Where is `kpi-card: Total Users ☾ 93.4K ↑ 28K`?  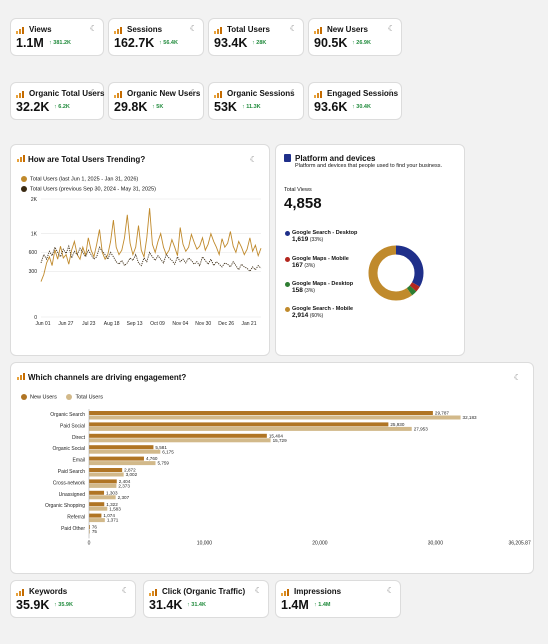 kpi-card: Total Users ☾ 93.4K ↑ 28K is located at coordinates (256, 37).